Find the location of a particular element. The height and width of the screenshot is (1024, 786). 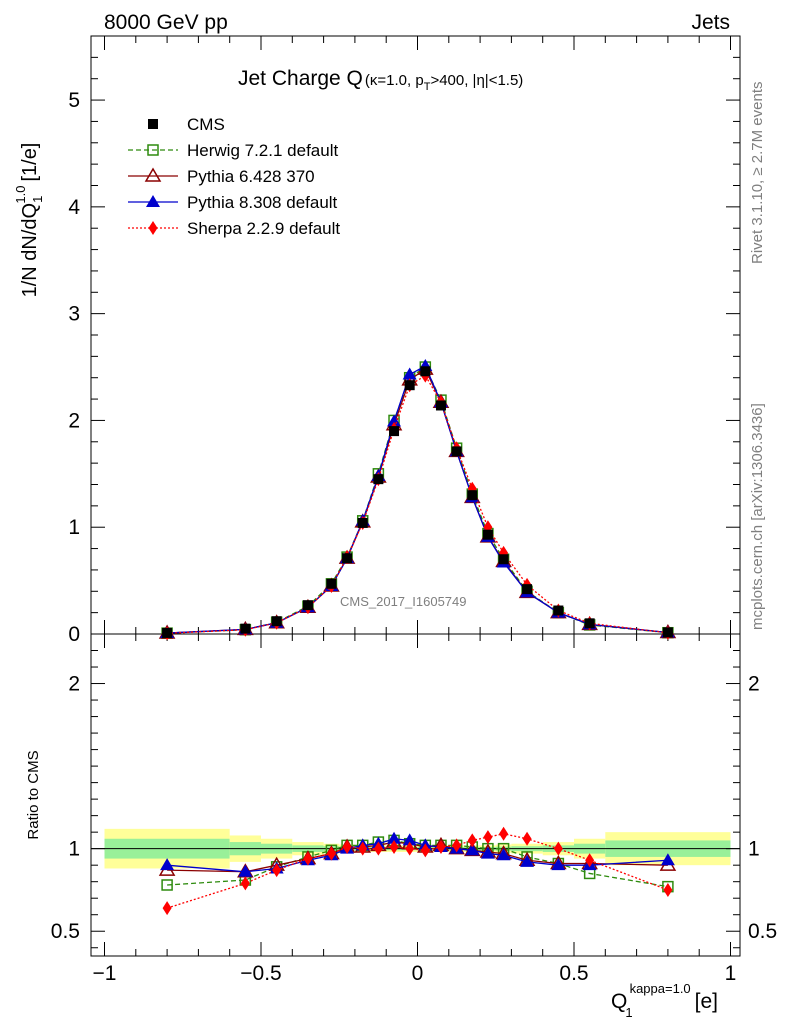

legend-label-herwig: Herwig 7.2.1 default is located at coordinates (262, 150).